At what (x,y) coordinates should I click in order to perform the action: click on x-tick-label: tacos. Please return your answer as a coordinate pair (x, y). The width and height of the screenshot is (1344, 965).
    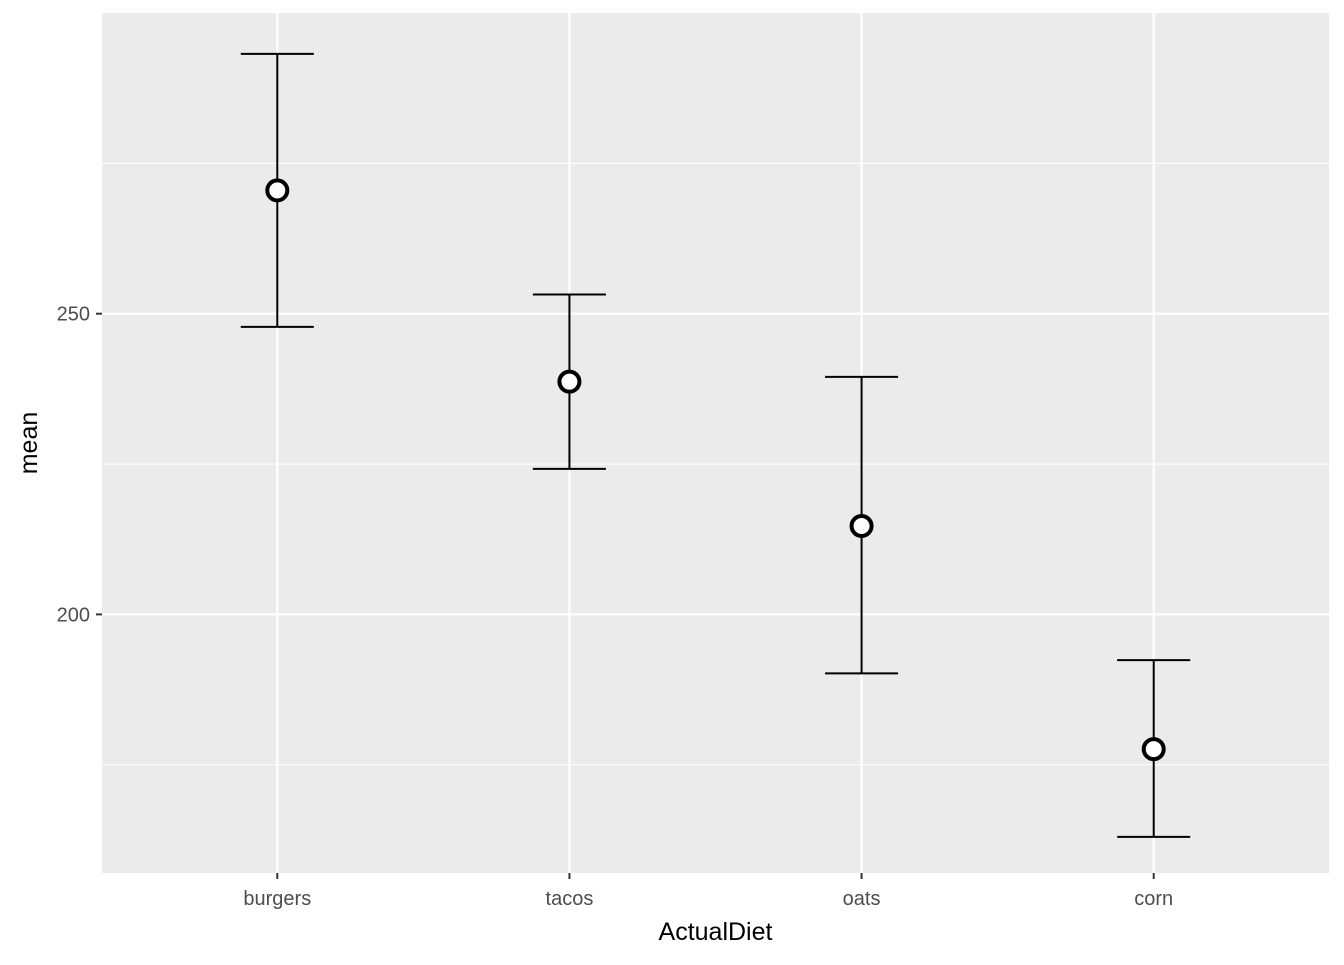
    Looking at the image, I should click on (570, 899).